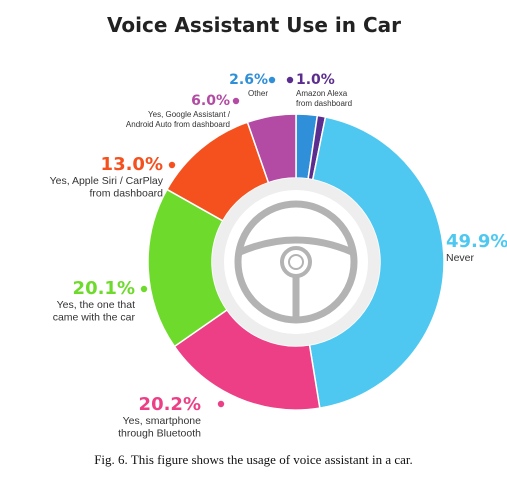  Describe the element at coordinates (178, 124) in the screenshot. I see `desc-label-yes-google-assistant-android-auto-from-dashboard-2: Android Auto from dashboard` at that location.